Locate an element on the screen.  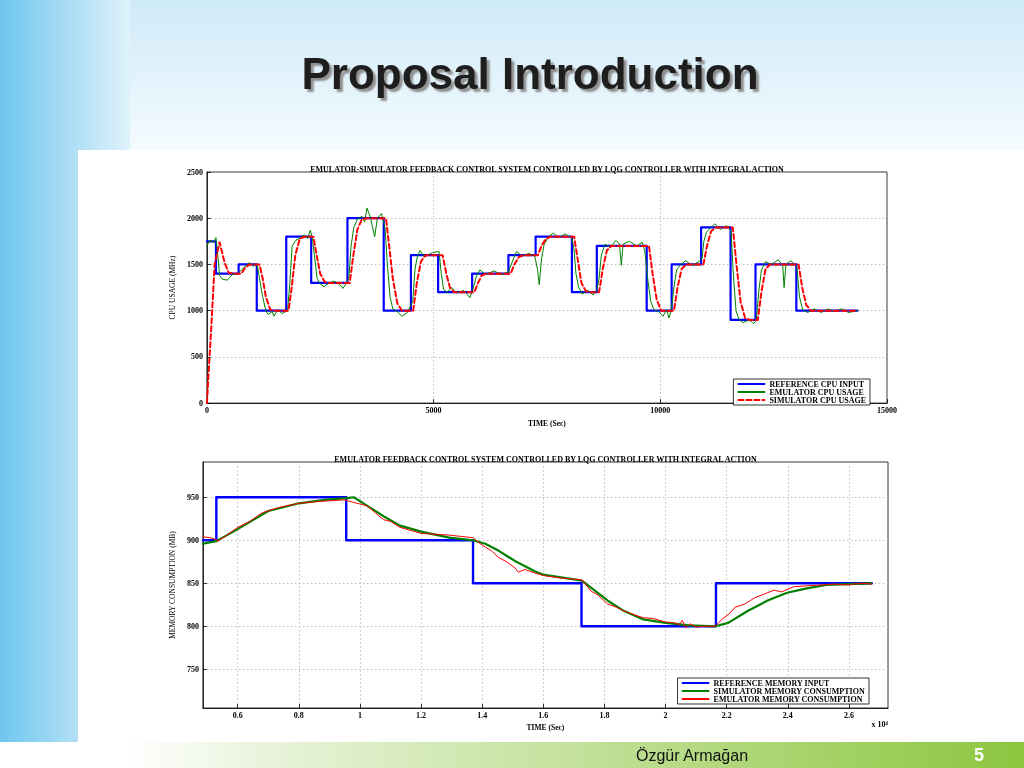
x-tick-label: 1 is located at coordinates (359, 715).